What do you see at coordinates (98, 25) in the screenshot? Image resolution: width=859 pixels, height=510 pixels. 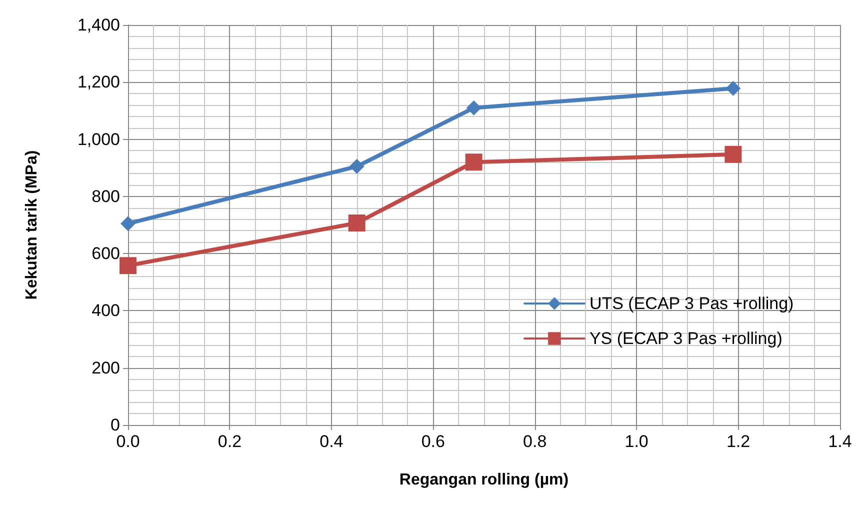 I see `y-tick-label: 1,400` at bounding box center [98, 25].